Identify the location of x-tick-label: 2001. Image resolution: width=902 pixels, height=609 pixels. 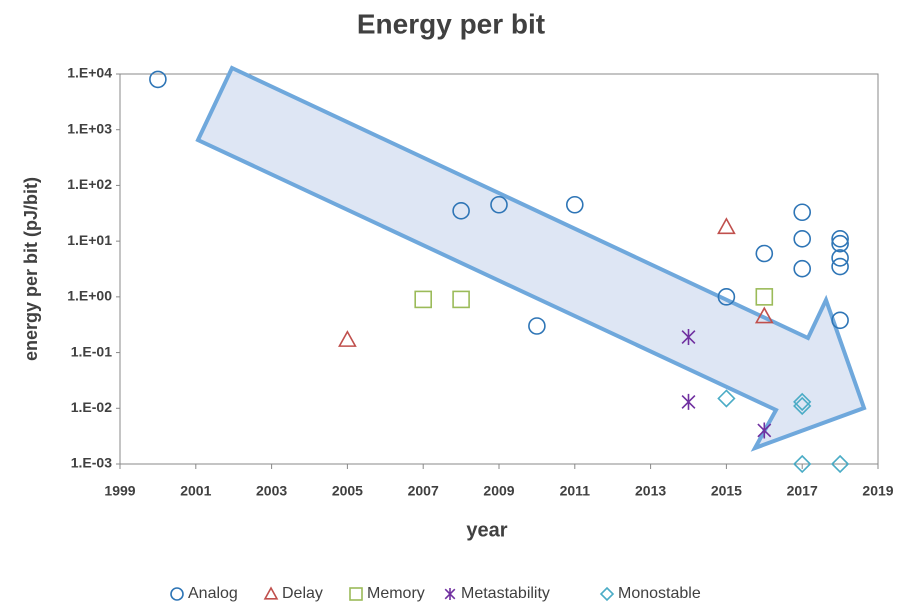
(195, 491).